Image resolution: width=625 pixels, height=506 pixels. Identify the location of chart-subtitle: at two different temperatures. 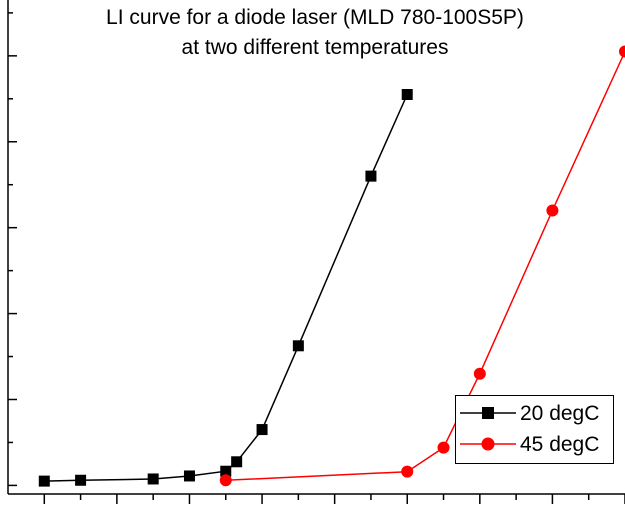
(315, 47).